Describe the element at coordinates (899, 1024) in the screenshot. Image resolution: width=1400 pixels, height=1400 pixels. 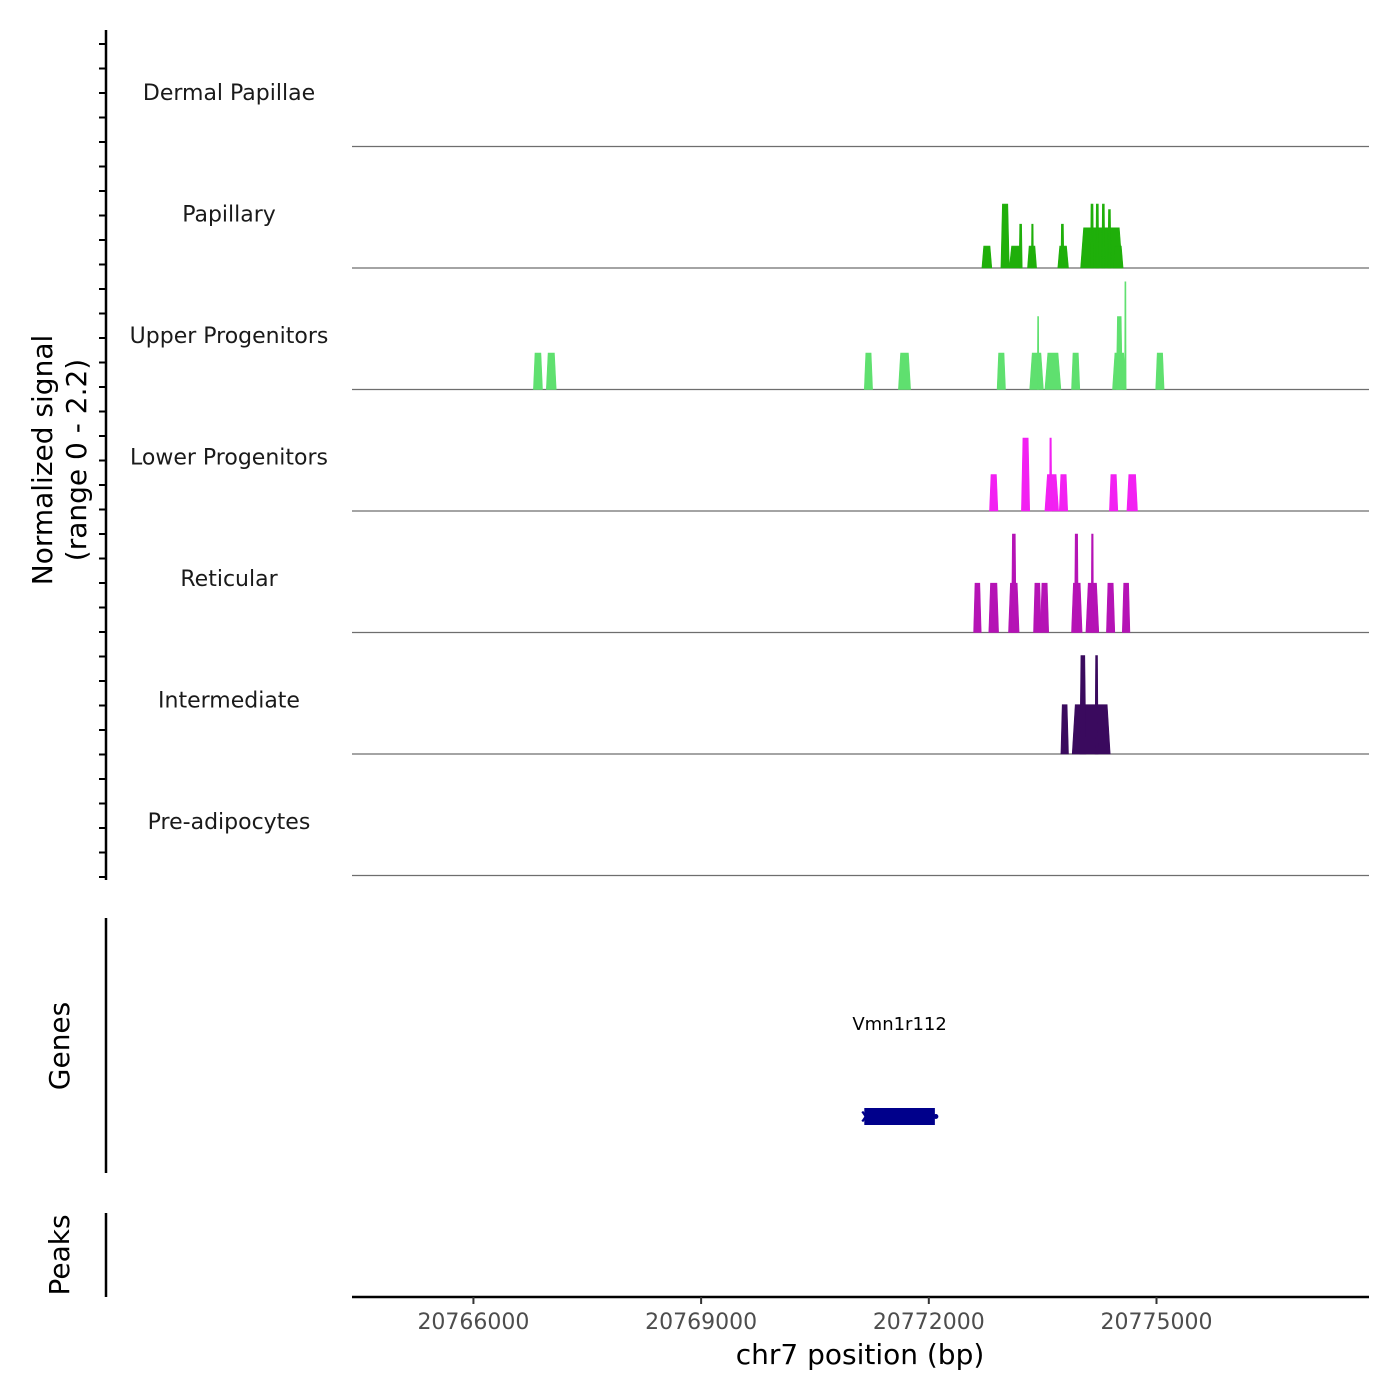
I see `gene-label: Vmn1r112` at that location.